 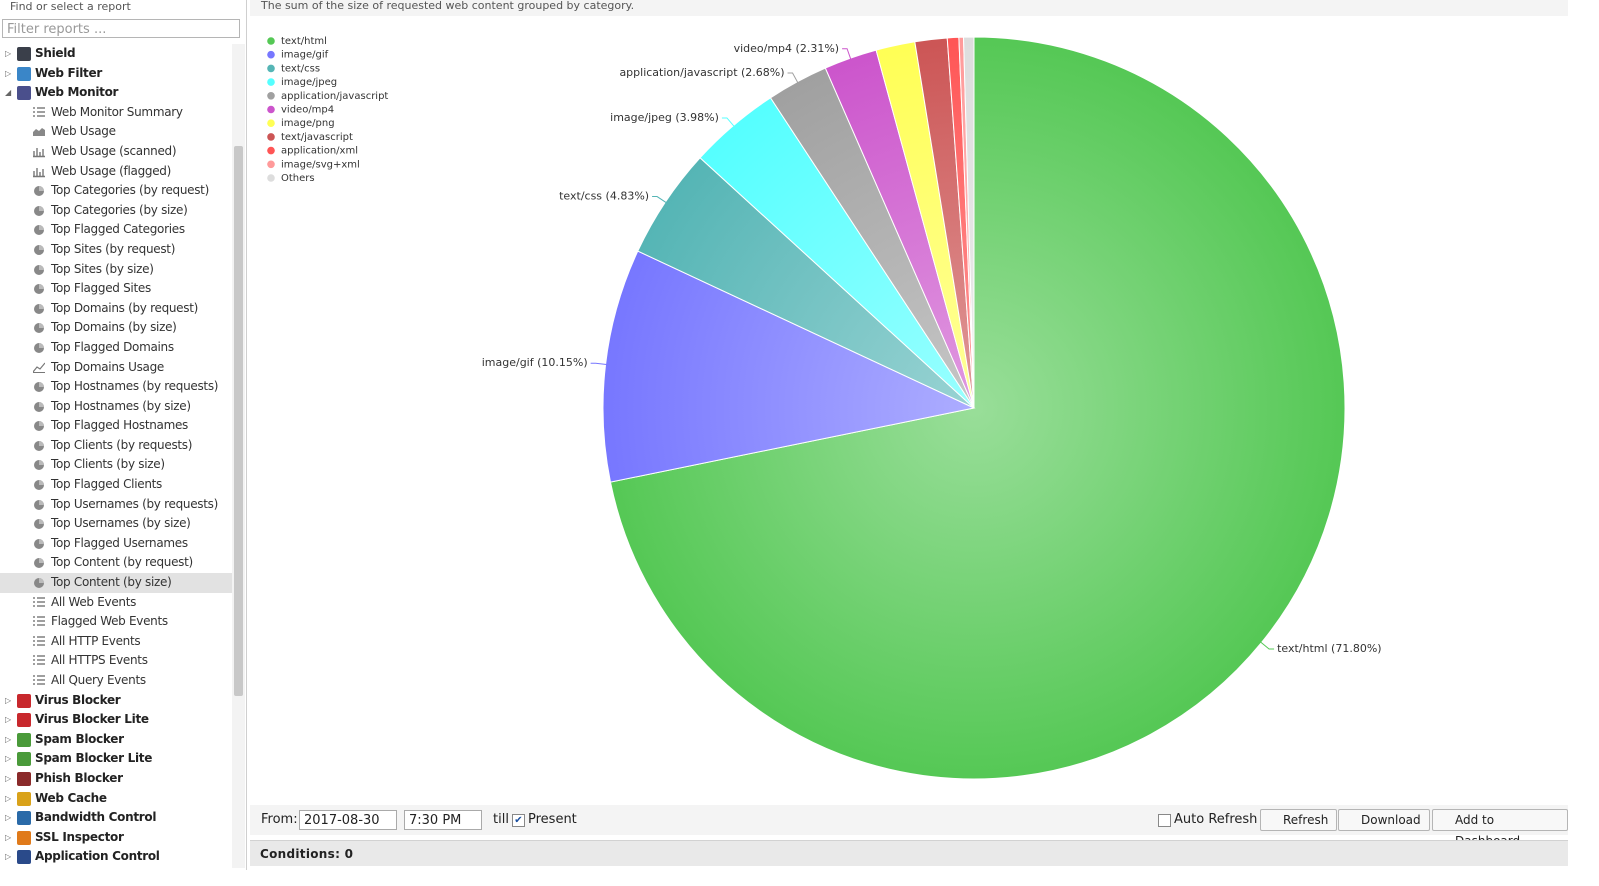 I want to click on tree-report: Top Domains (by size), so click(x=116, y=328).